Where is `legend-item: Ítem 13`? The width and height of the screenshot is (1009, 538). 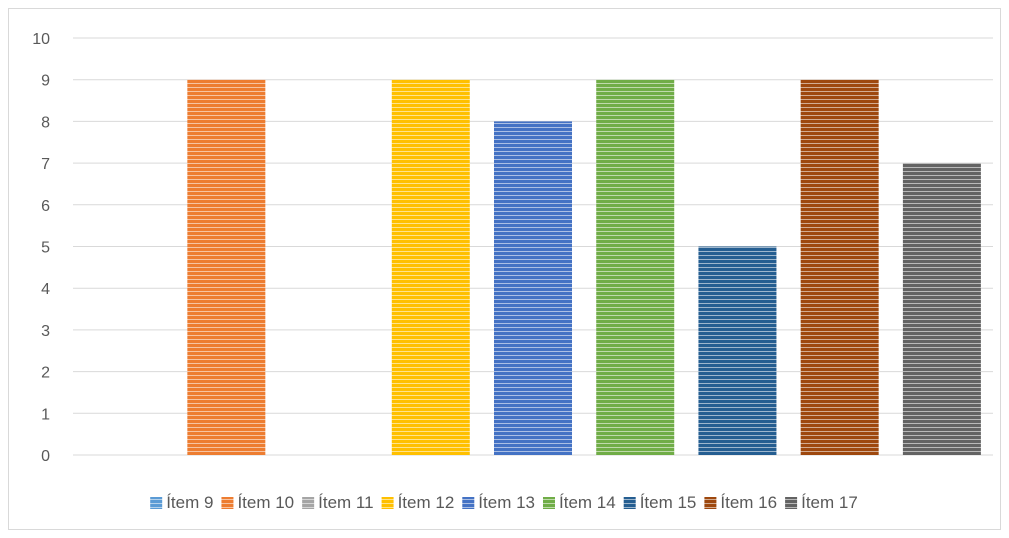
legend-item: Ítem 13 is located at coordinates (498, 502).